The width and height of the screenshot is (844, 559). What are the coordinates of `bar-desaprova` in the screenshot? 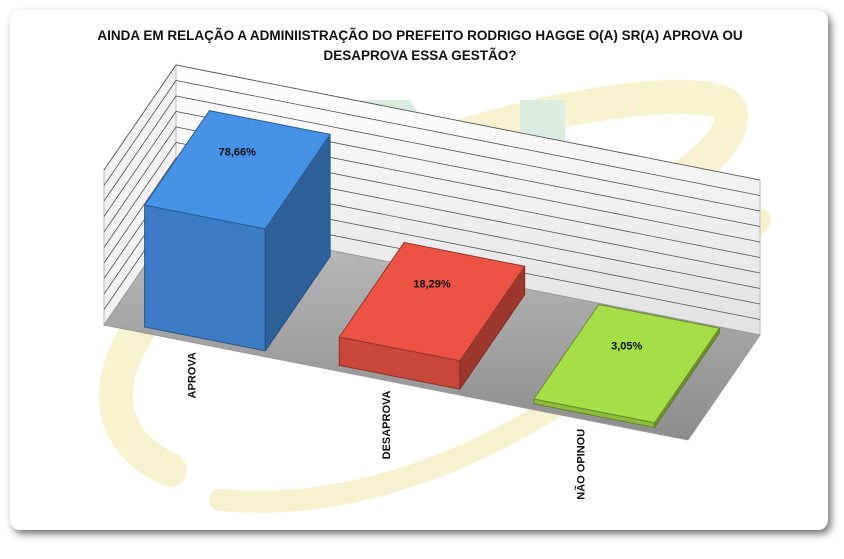 It's located at (432, 316).